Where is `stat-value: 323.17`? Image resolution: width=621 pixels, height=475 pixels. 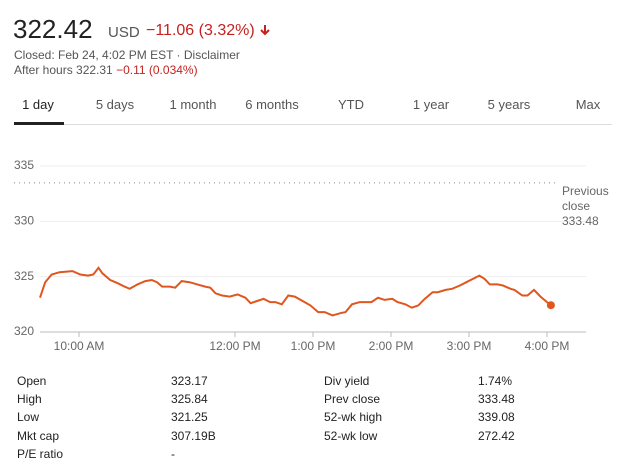
stat-value: 323.17 is located at coordinates (189, 381).